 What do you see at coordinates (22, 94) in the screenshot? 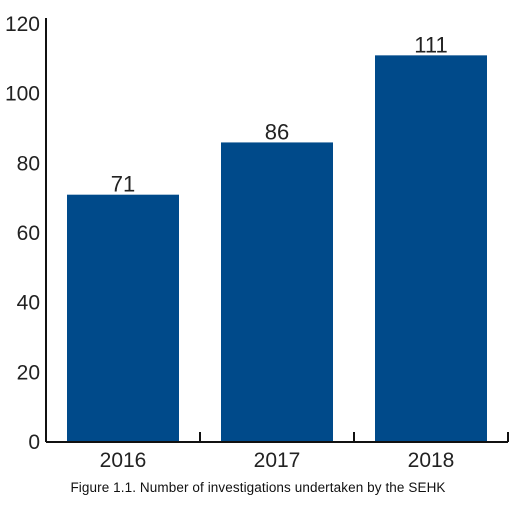
I see `y-tick-label: 100` at bounding box center [22, 94].